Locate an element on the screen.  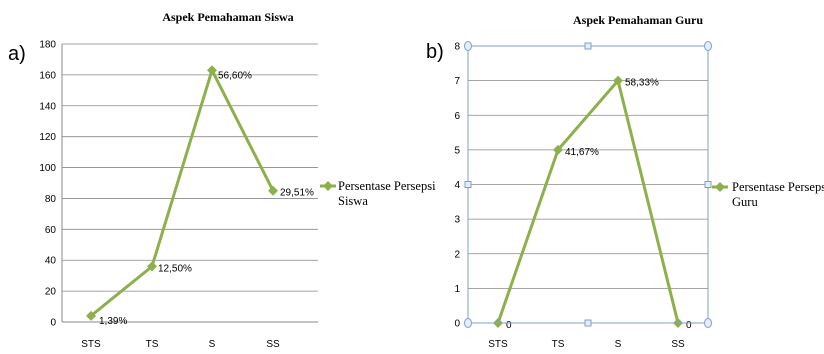
y-tick-label: 6 is located at coordinates (457, 116).